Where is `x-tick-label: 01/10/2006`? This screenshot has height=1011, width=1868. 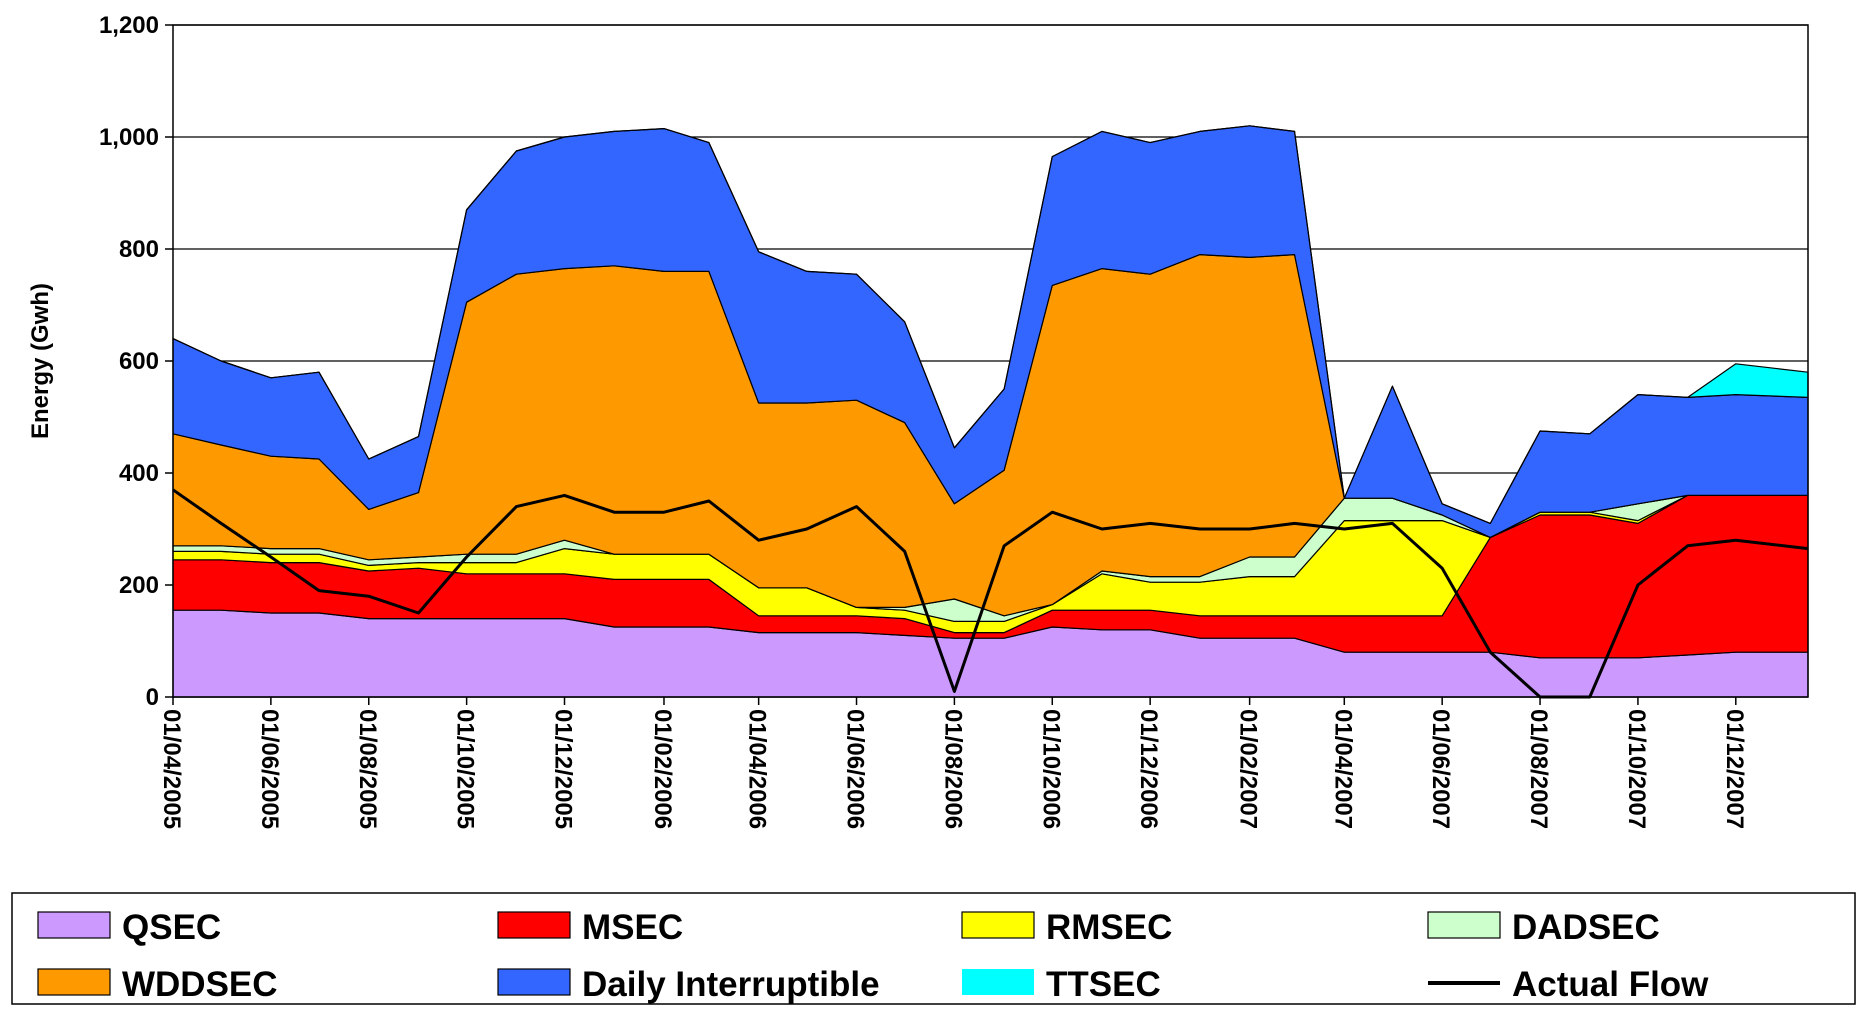
x-tick-label: 01/10/2006 is located at coordinates (1050, 769).